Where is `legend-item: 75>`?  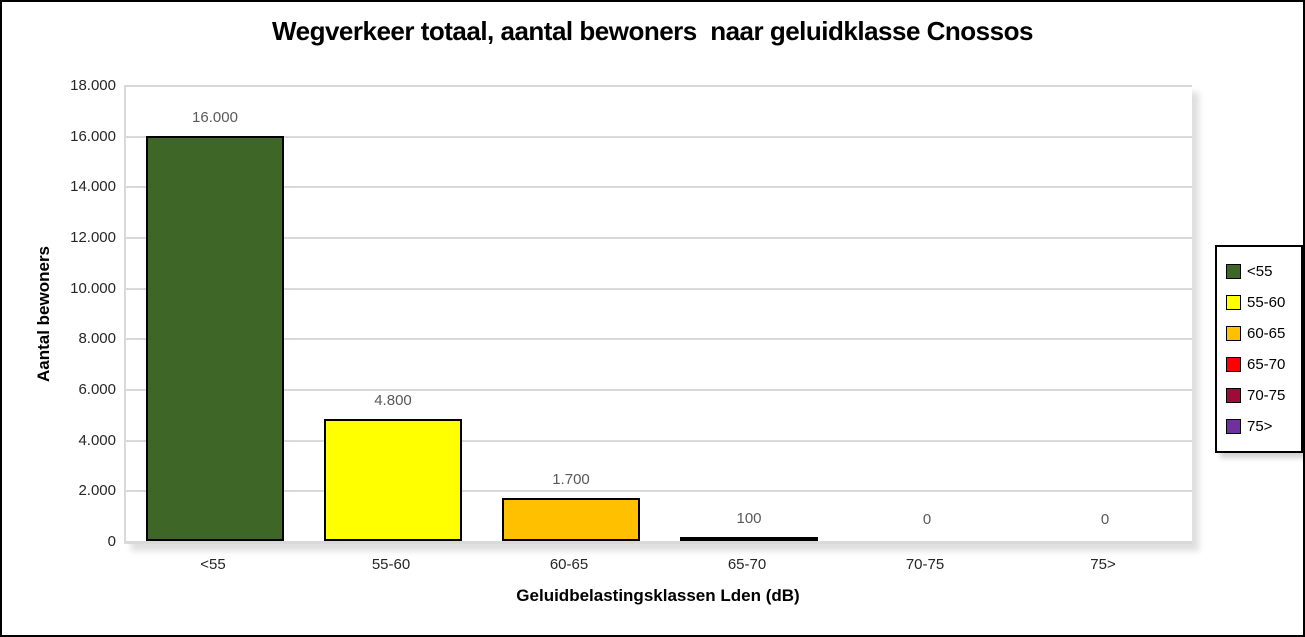 legend-item: 75> is located at coordinates (1261, 426).